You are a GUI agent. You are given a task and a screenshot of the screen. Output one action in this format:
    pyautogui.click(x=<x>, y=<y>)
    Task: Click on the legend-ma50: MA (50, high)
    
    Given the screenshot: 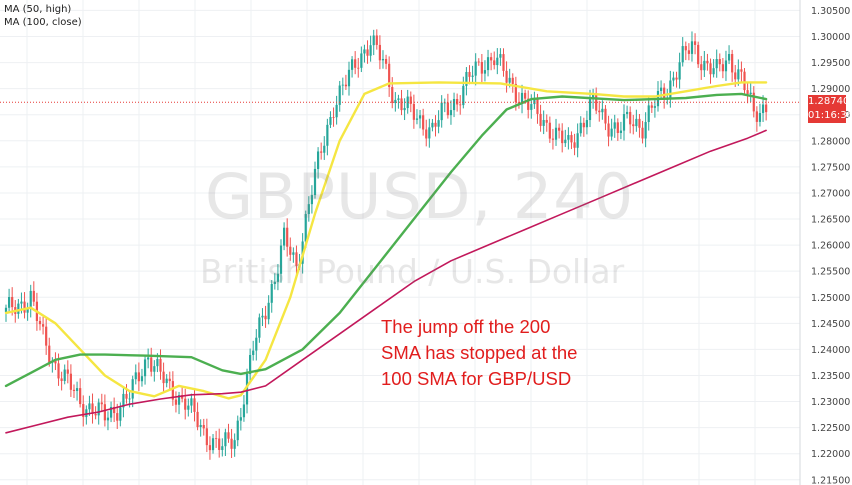 What is the action you would take?
    pyautogui.click(x=38, y=9)
    